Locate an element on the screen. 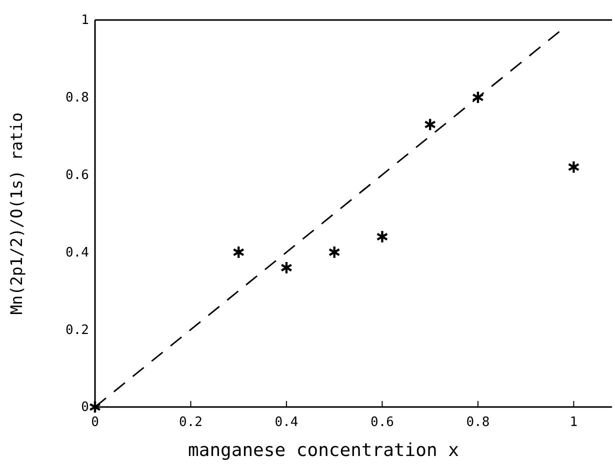 The image size is (615, 464). y-axis-title: Mn(2p1/2)/O(1s) ratio is located at coordinates (16, 213).